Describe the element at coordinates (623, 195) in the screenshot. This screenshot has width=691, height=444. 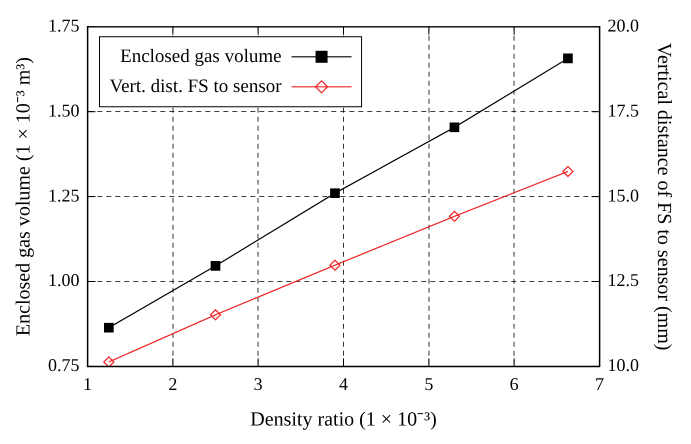
I see `y2-tick-label: 15.0` at that location.